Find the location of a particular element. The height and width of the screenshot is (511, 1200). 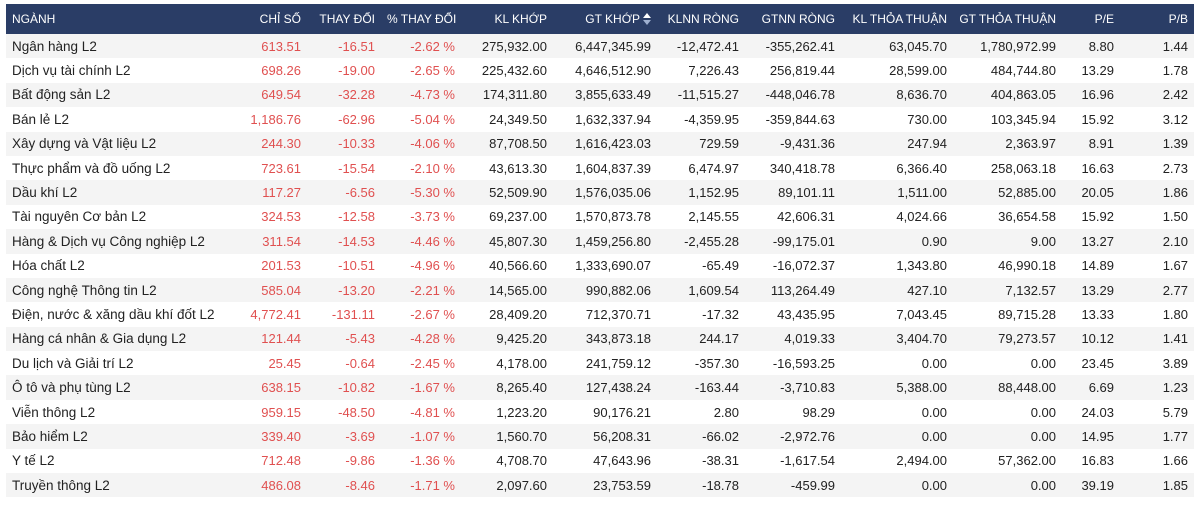

cell-pct-change: -4.96 % is located at coordinates (432, 266).